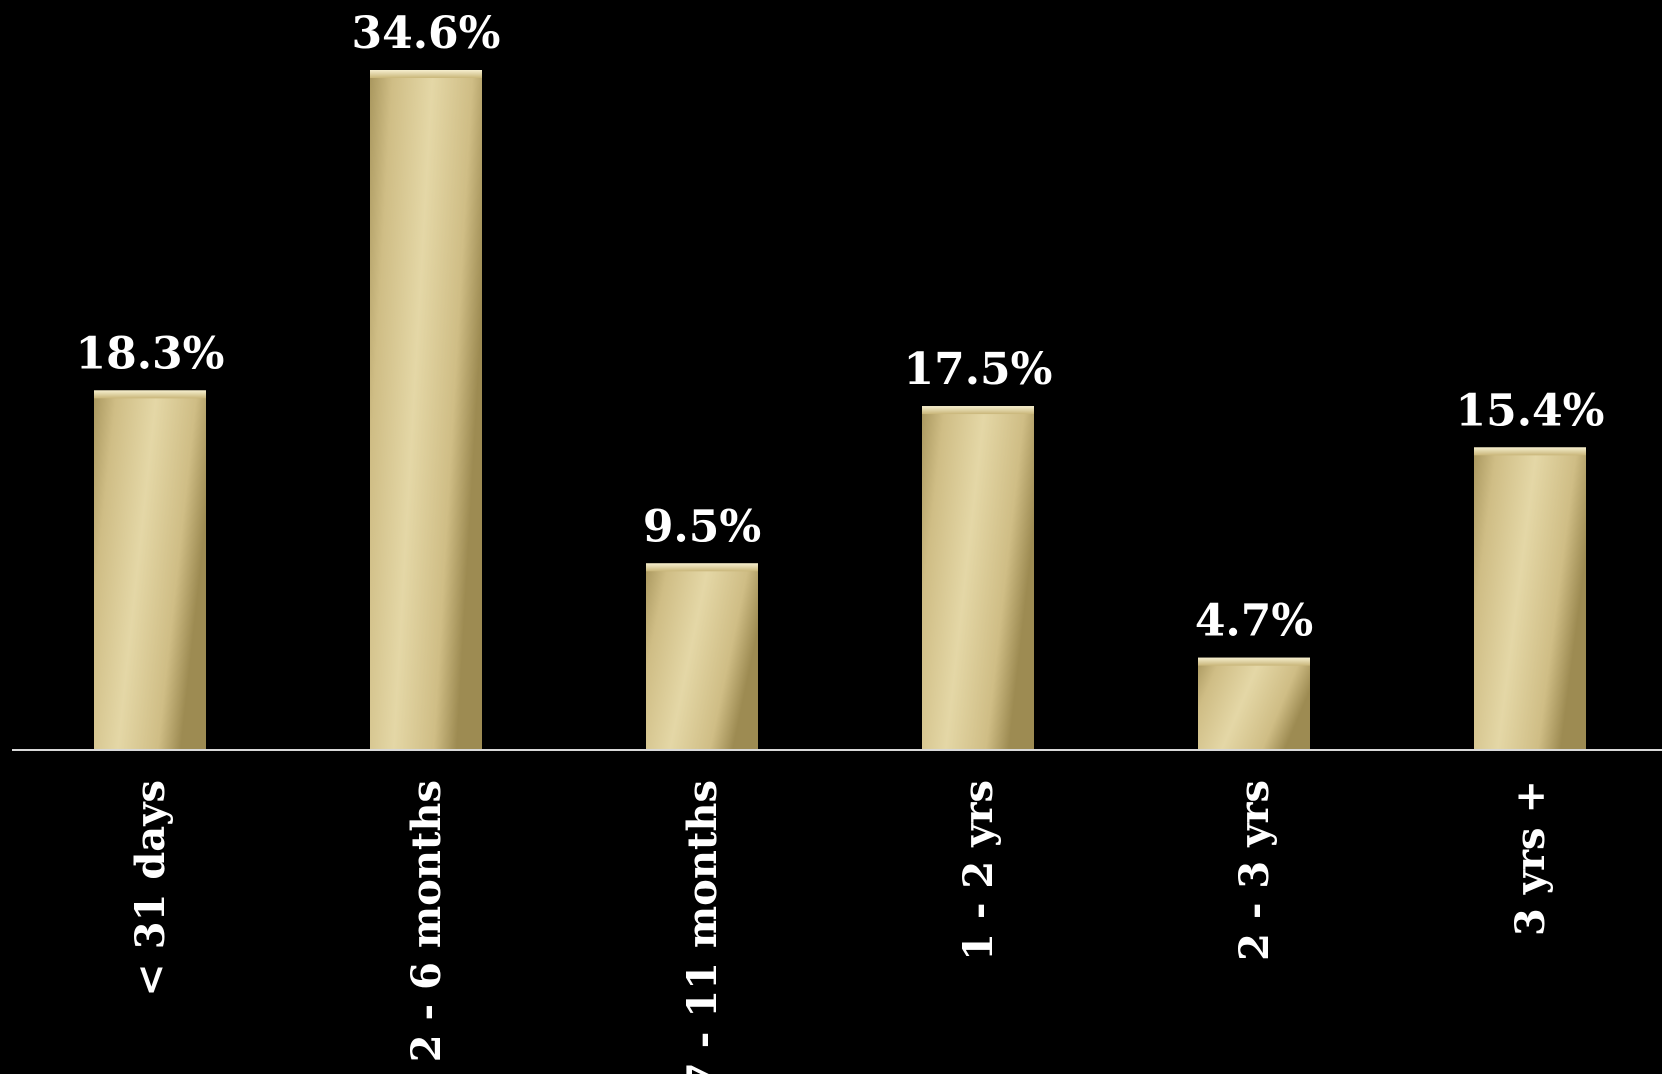  What do you see at coordinates (150, 888) in the screenshot?
I see `category-label-0: < 31 days` at bounding box center [150, 888].